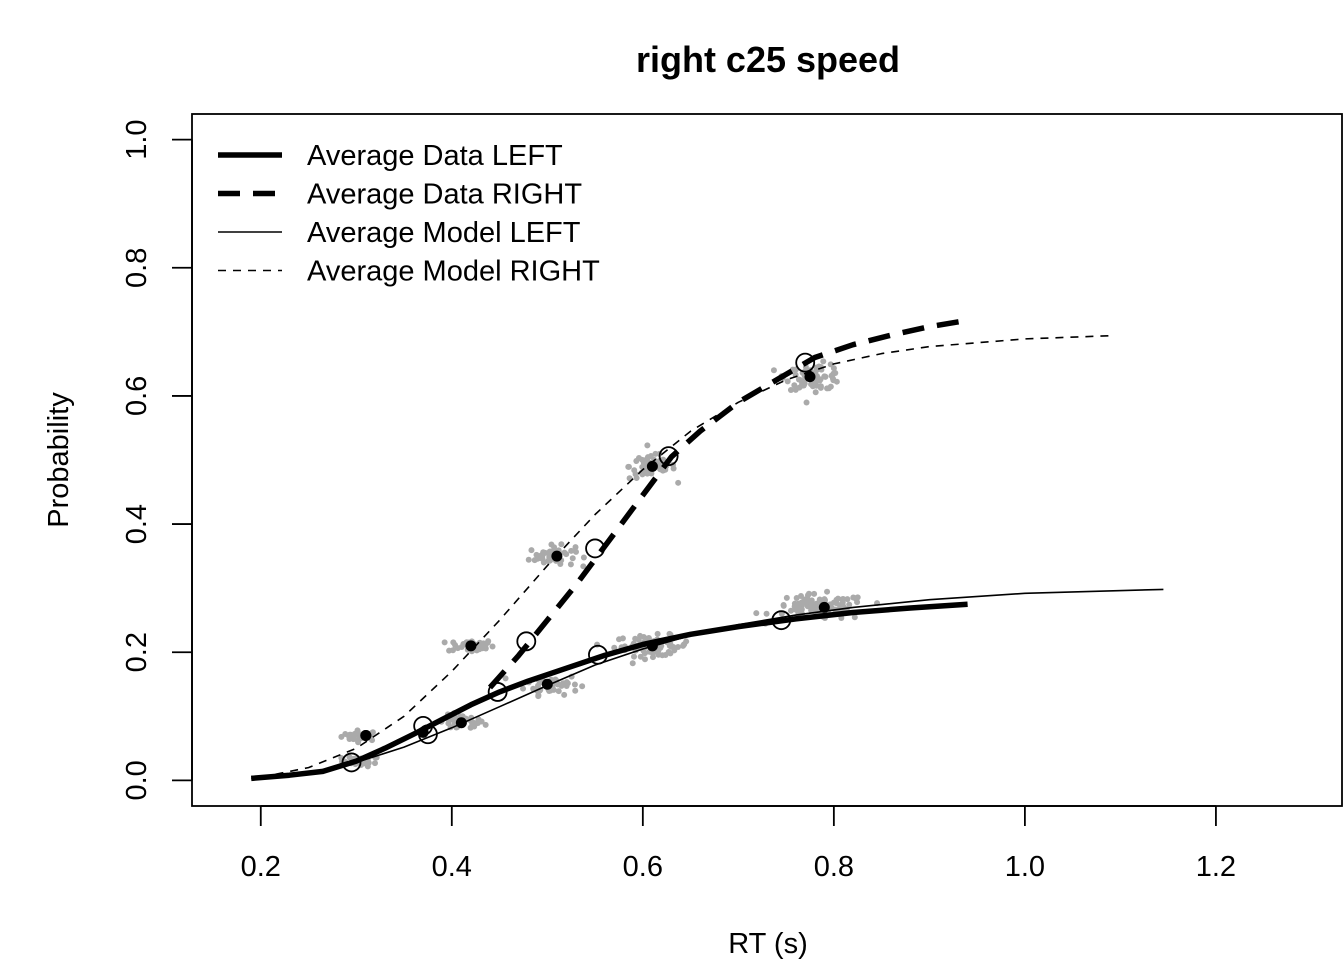 The height and width of the screenshot is (960, 1344). I want to click on x-tick-label: 0.4, so click(452, 867).